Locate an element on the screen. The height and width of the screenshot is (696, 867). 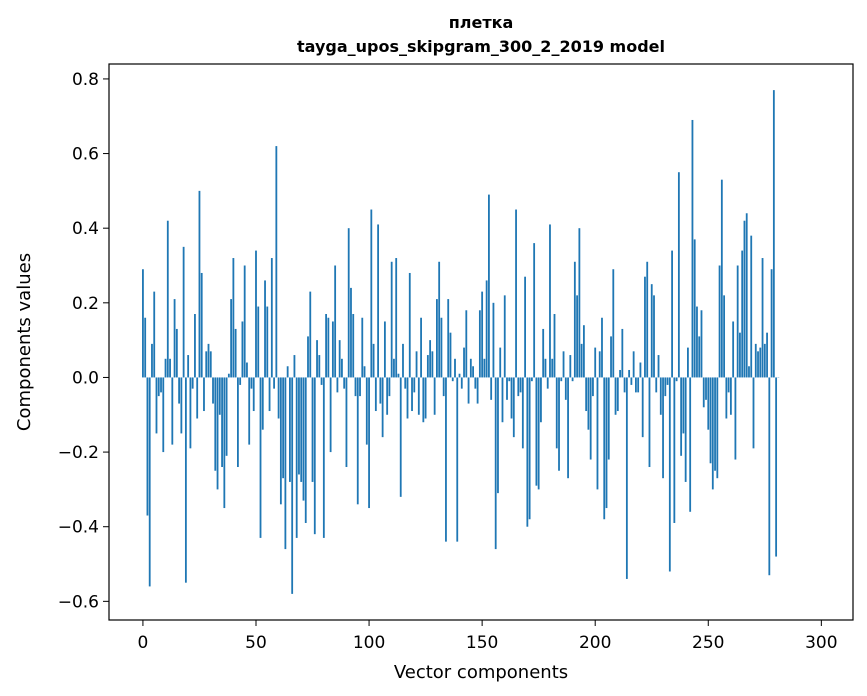
x-axis-ticks: 0 50 100 150 200 250 300 is located at coordinates (488, 636).